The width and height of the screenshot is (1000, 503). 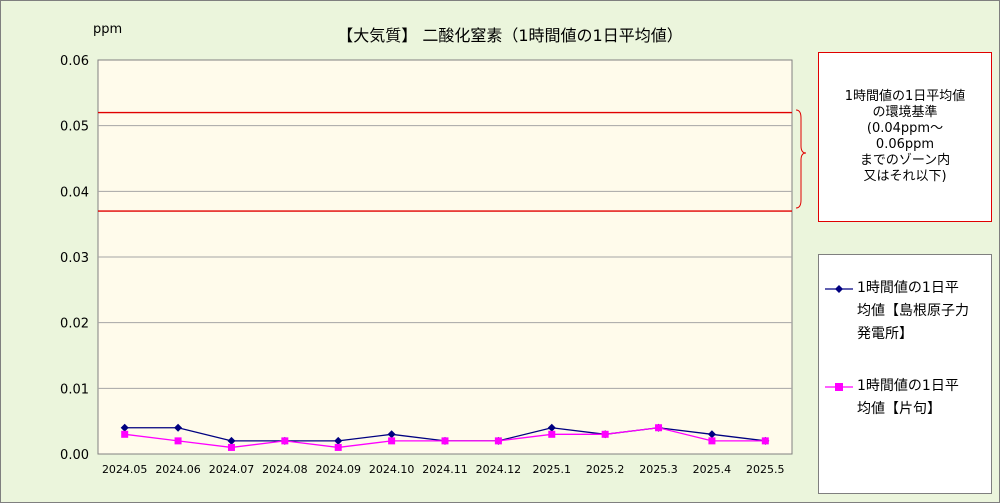 I want to click on x-tick-label: 2025.5, so click(x=765, y=469).